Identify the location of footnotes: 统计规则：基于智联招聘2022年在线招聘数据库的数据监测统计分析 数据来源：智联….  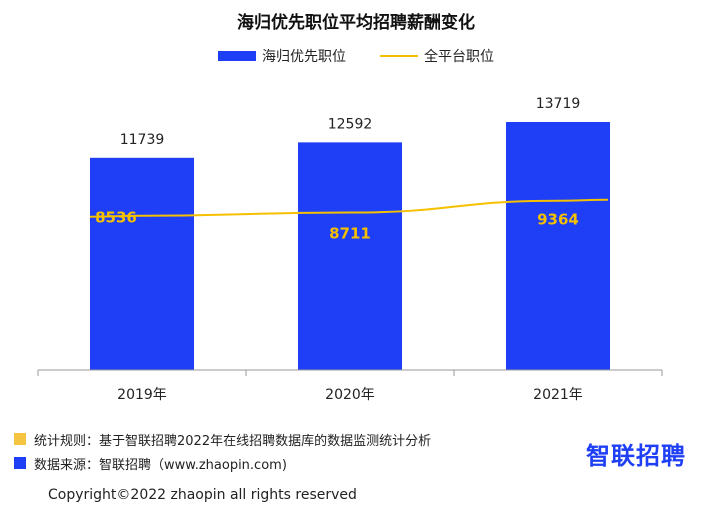
(222, 451).